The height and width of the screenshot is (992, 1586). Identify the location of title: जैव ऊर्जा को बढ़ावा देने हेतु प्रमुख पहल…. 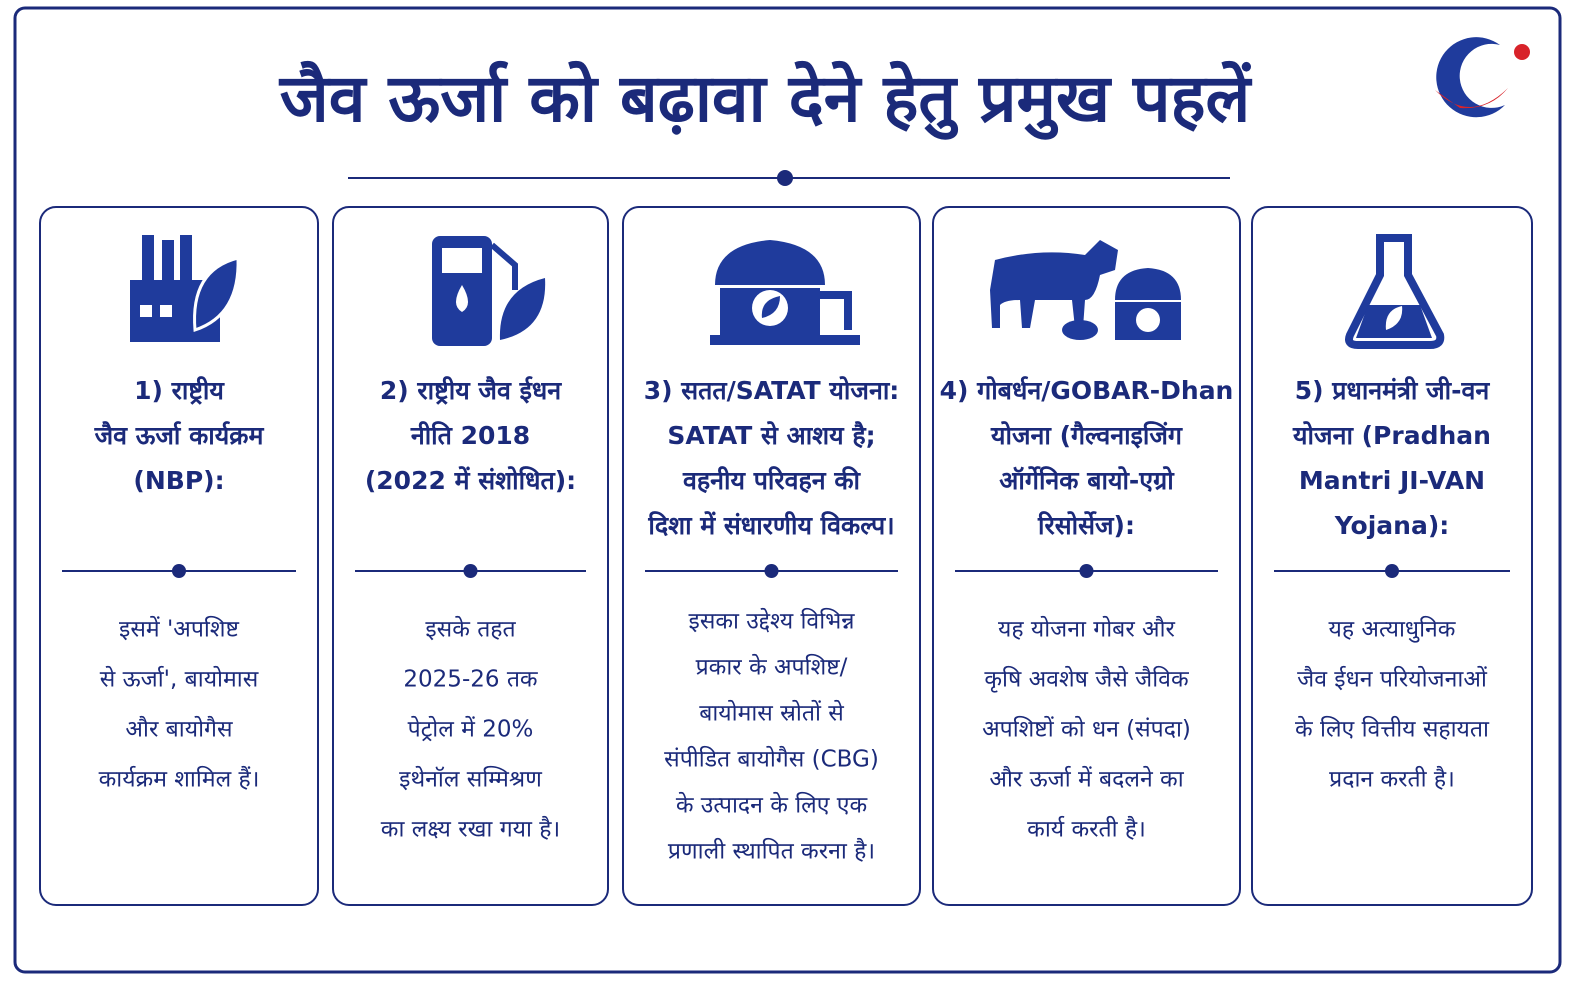
(765, 100).